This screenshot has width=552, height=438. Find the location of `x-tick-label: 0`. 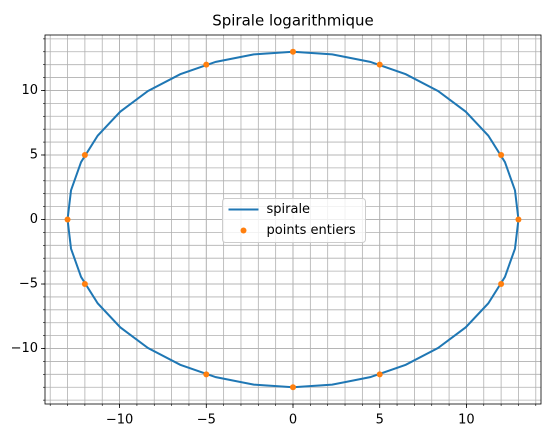

x-tick-label: 0 is located at coordinates (293, 420).